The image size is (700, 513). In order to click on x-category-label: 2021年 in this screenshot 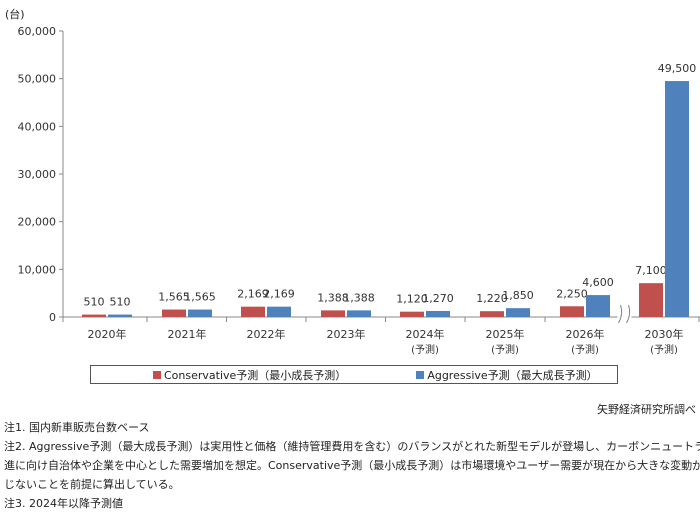, I will do `click(187, 334)`.